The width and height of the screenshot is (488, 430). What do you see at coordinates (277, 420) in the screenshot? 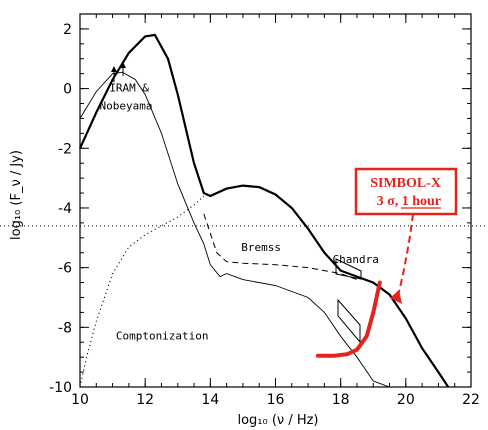
I see `x-axis-title: log₁₀ (ν / Hz)` at bounding box center [277, 420].